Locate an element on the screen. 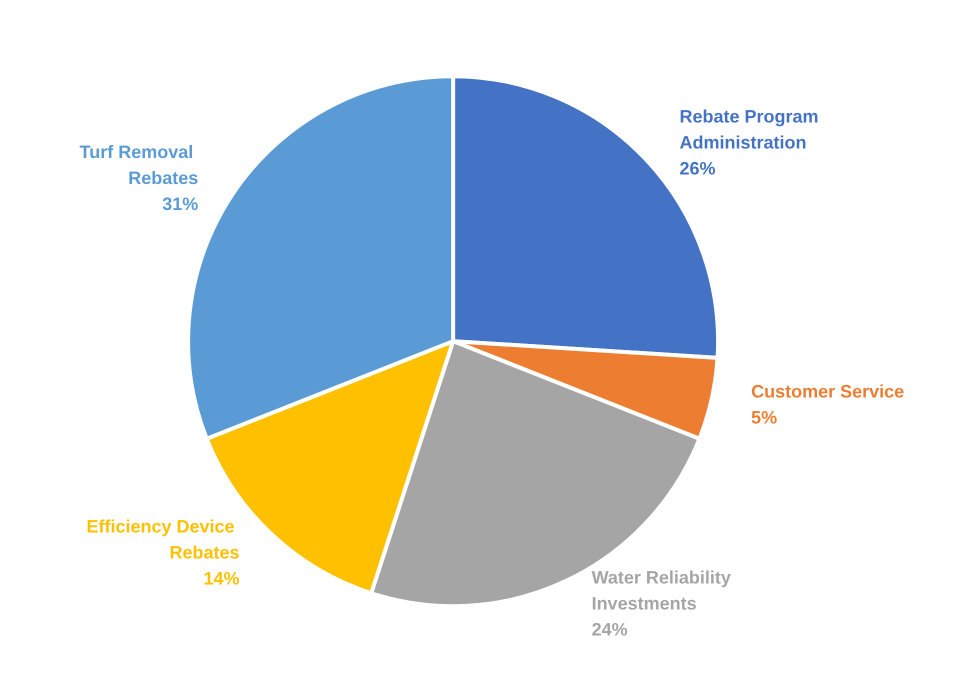 Image resolution: width=963 pixels, height=696 pixels. slice-label: Turf Removal Rebates is located at coordinates (139, 165).